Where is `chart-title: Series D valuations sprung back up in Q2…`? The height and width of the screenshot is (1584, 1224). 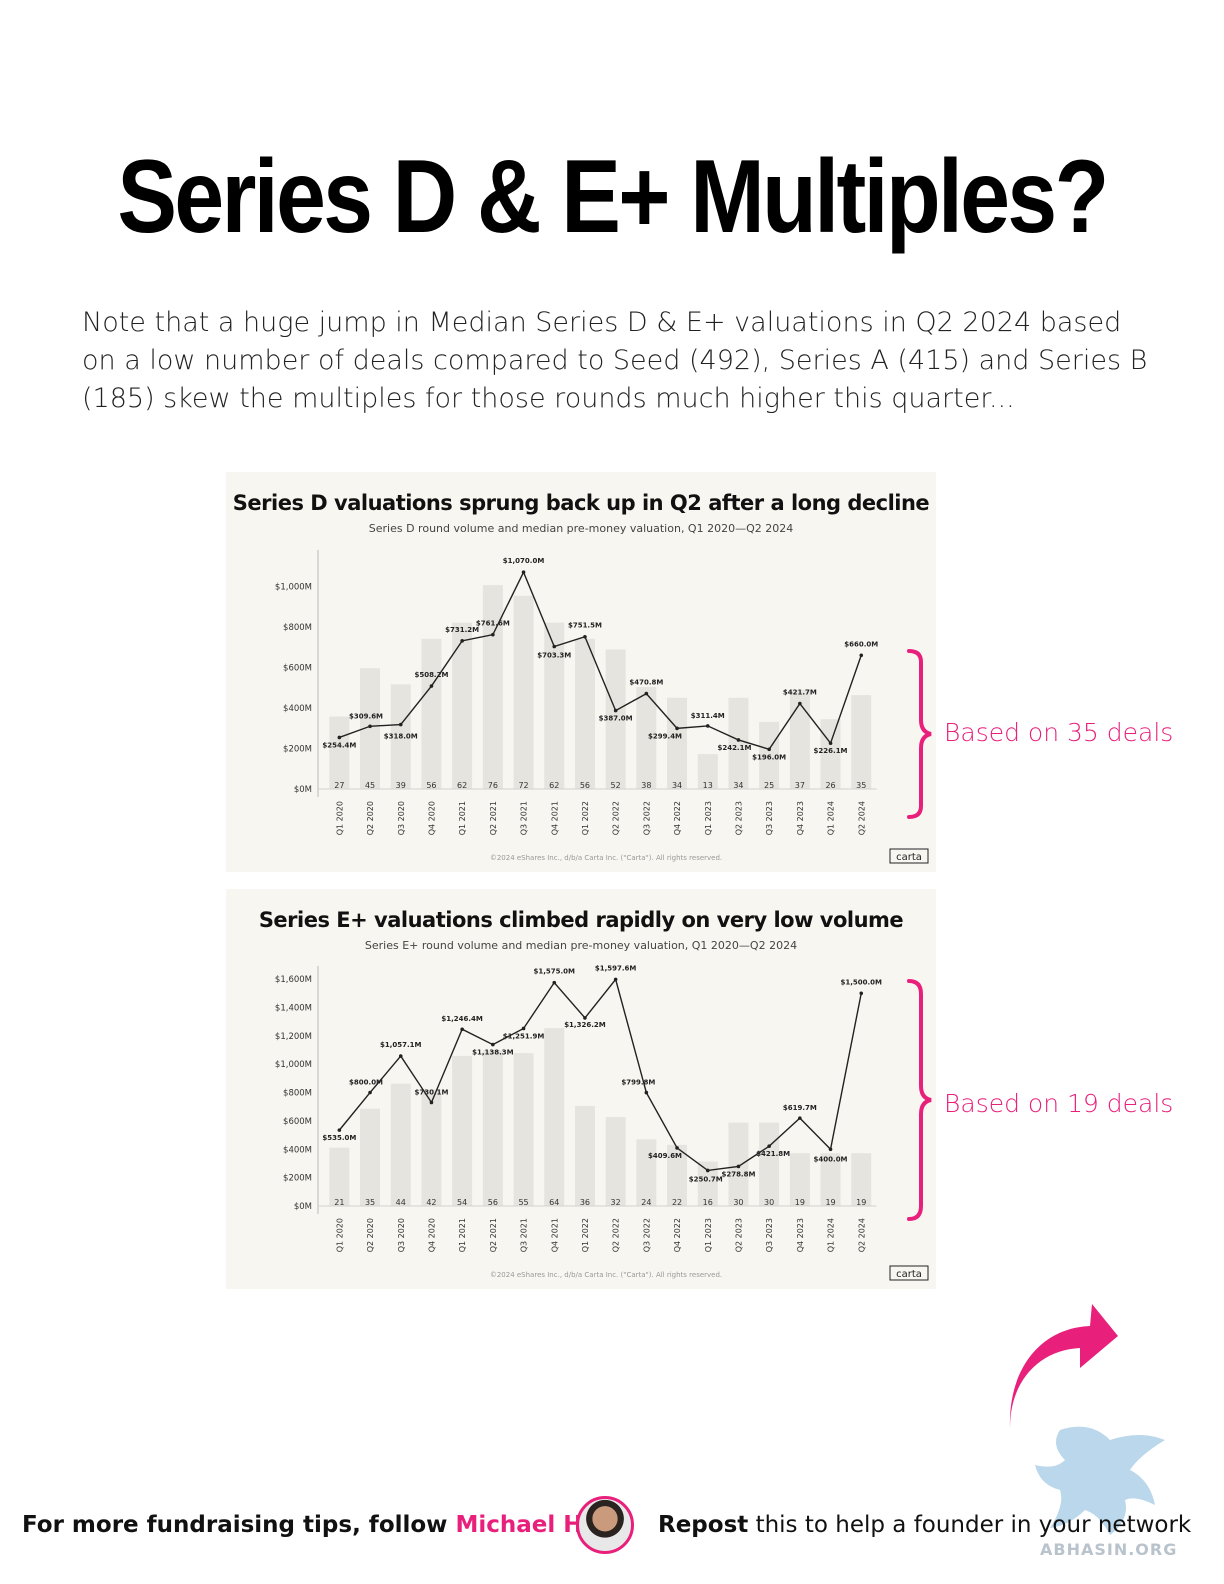
chart-title: Series D valuations sprung back up in Q2… is located at coordinates (581, 503).